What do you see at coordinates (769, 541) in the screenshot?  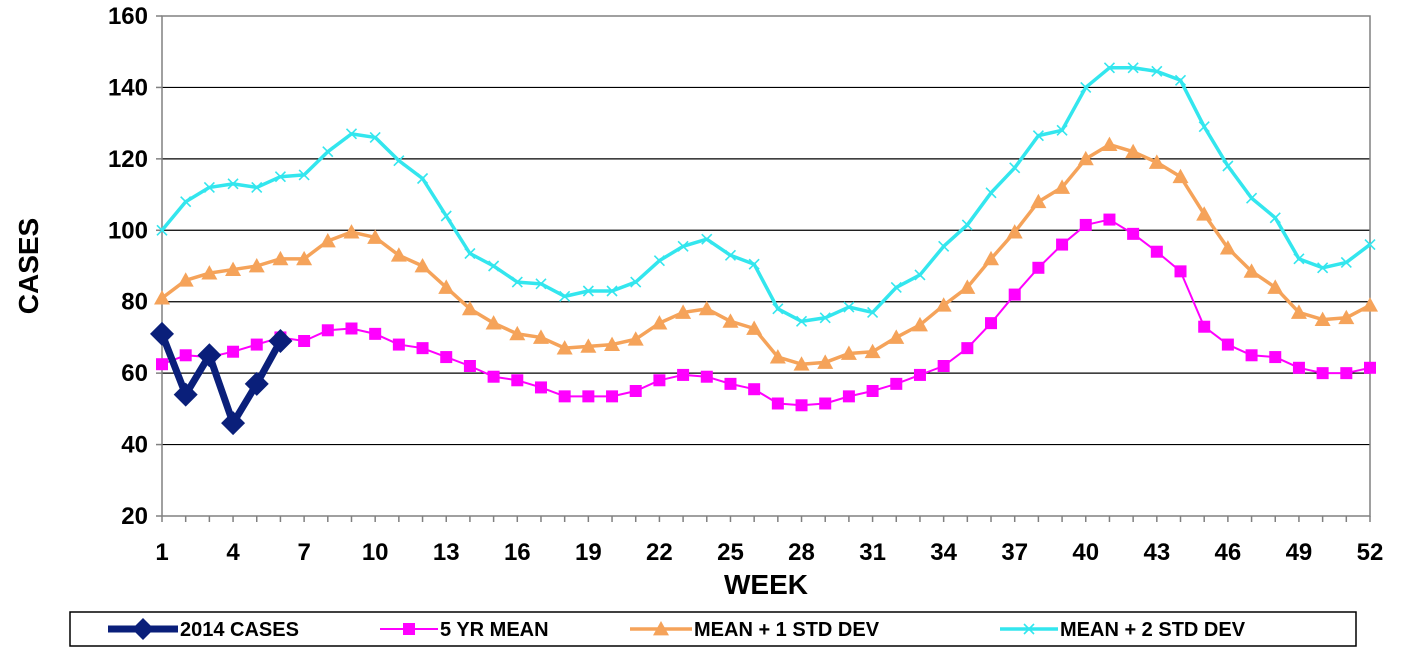 I see `x-axis-ticks: 1 4 7 10 13 16 19 22 25 28 31 34 37 40 43 46 49 52` at bounding box center [769, 541].